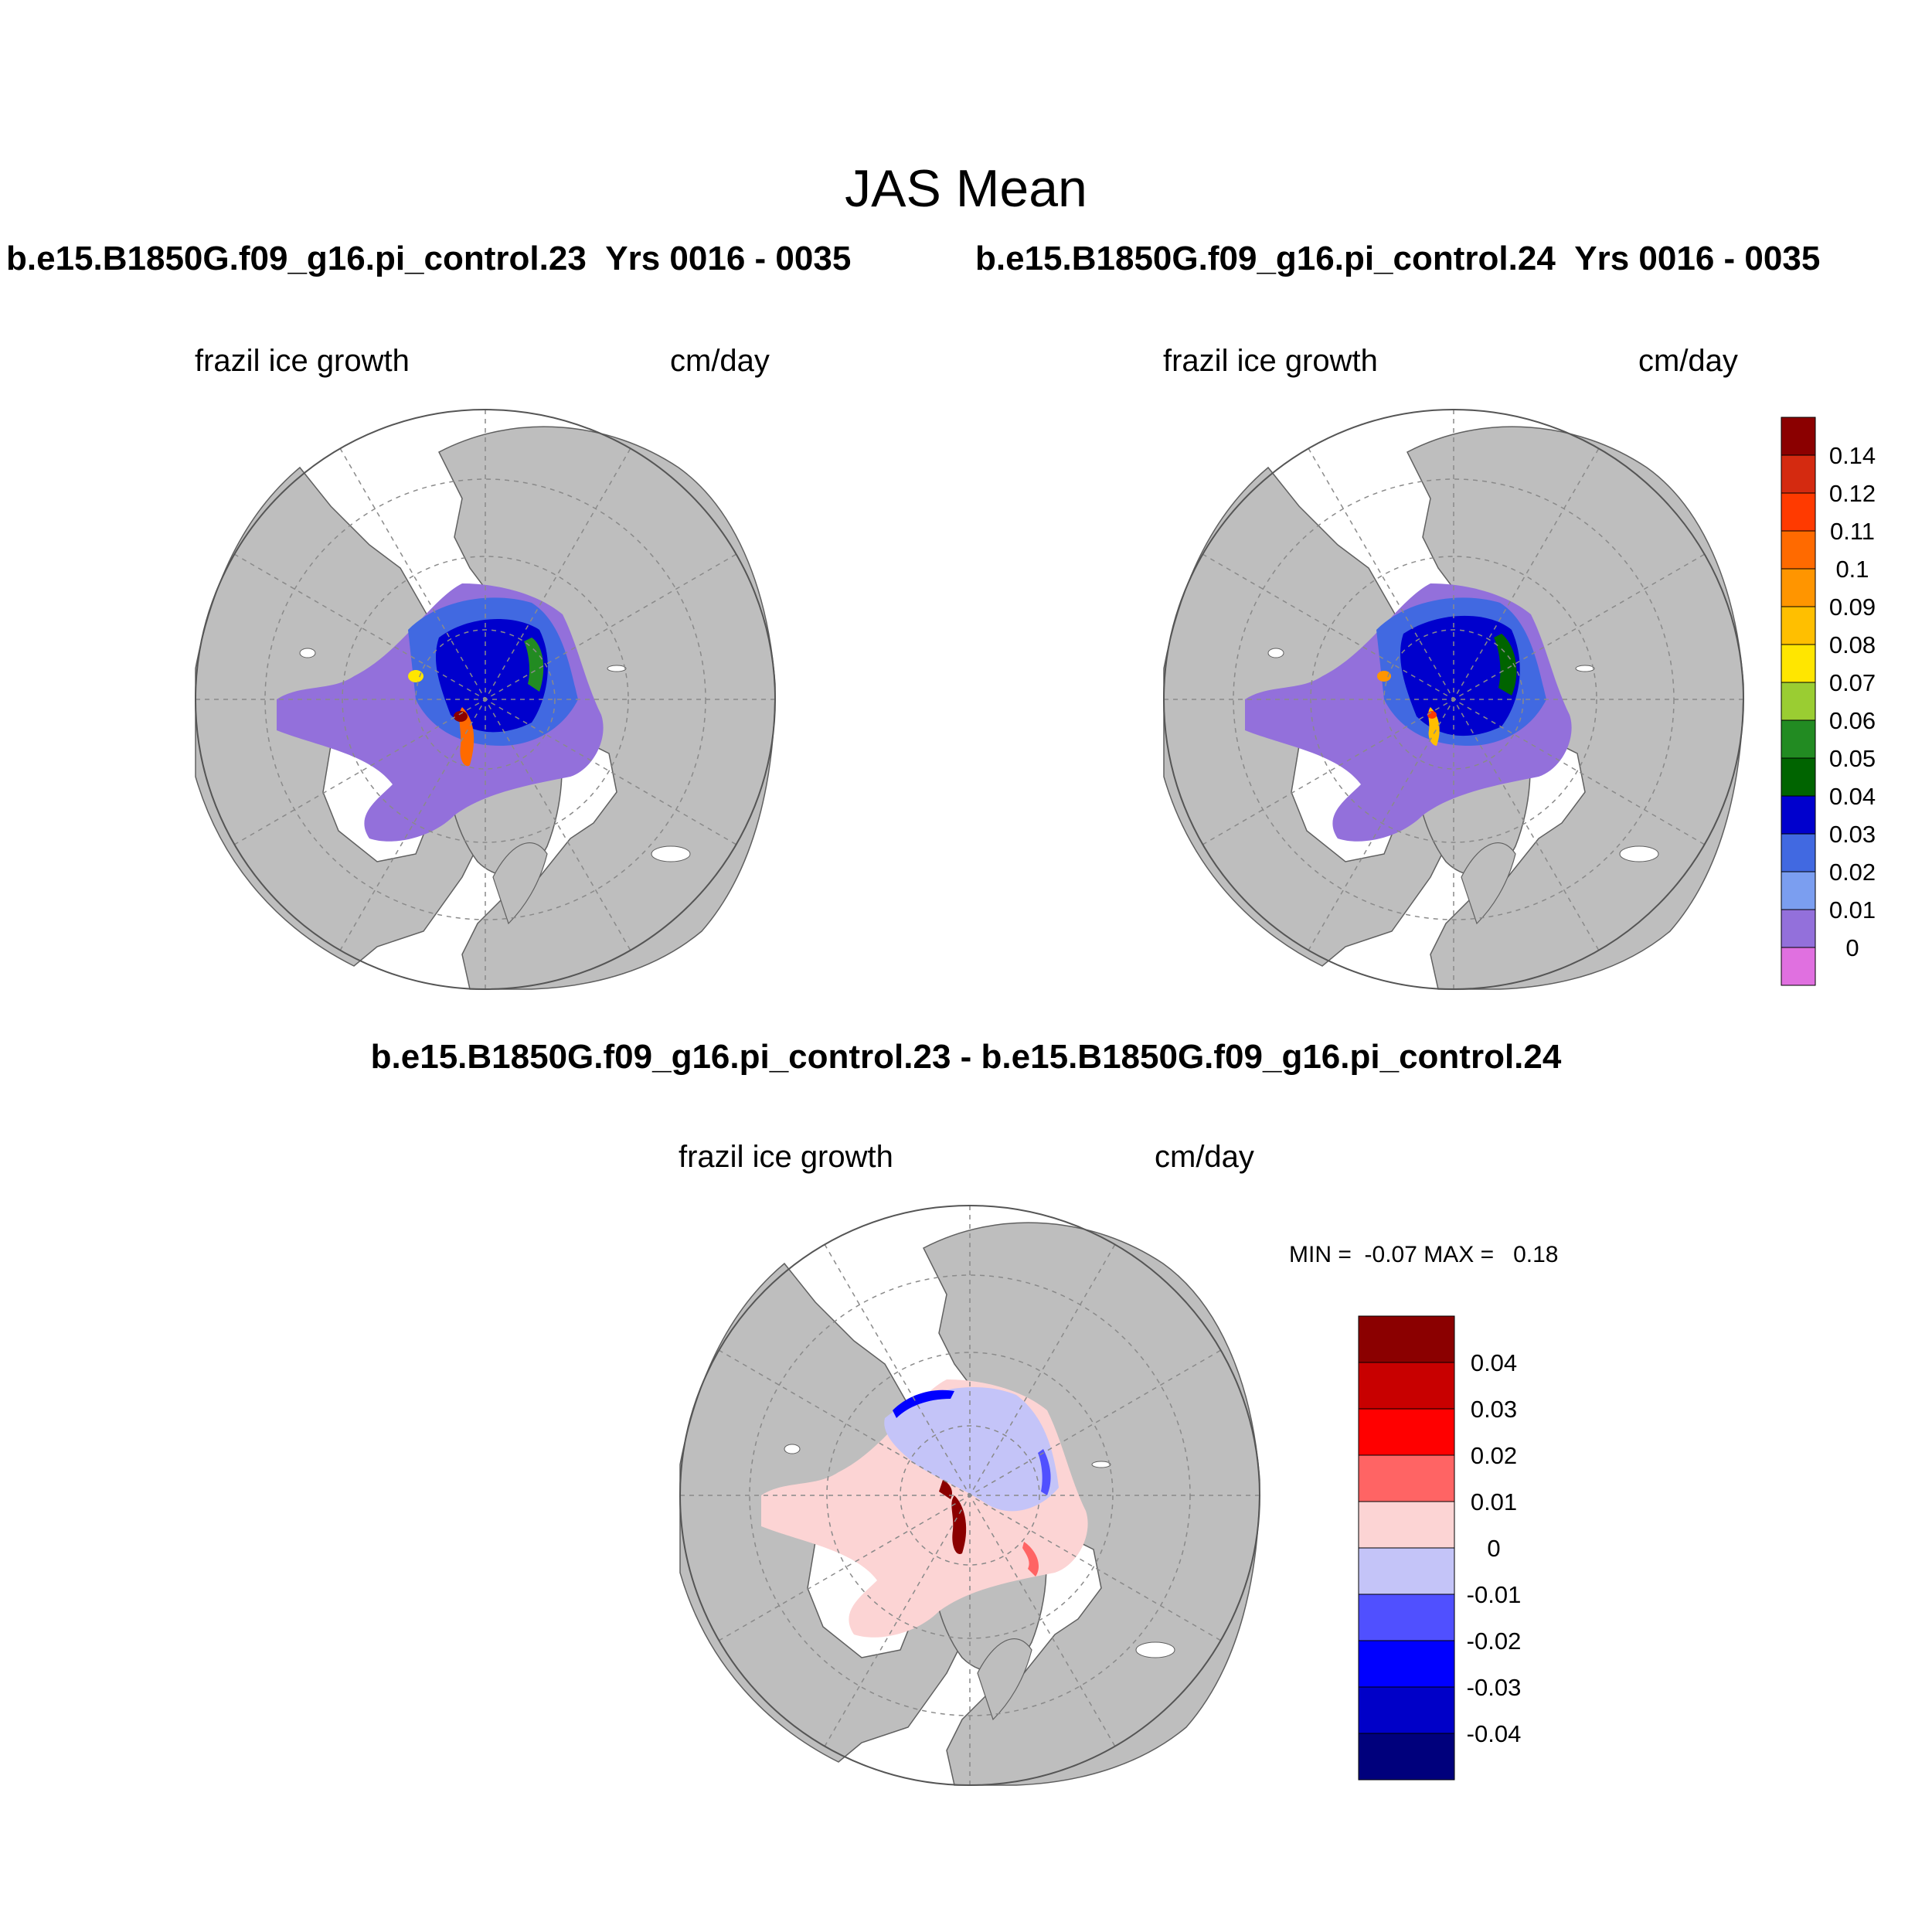  I want to click on difference-variable: frazil ice growth, so click(786, 1157).